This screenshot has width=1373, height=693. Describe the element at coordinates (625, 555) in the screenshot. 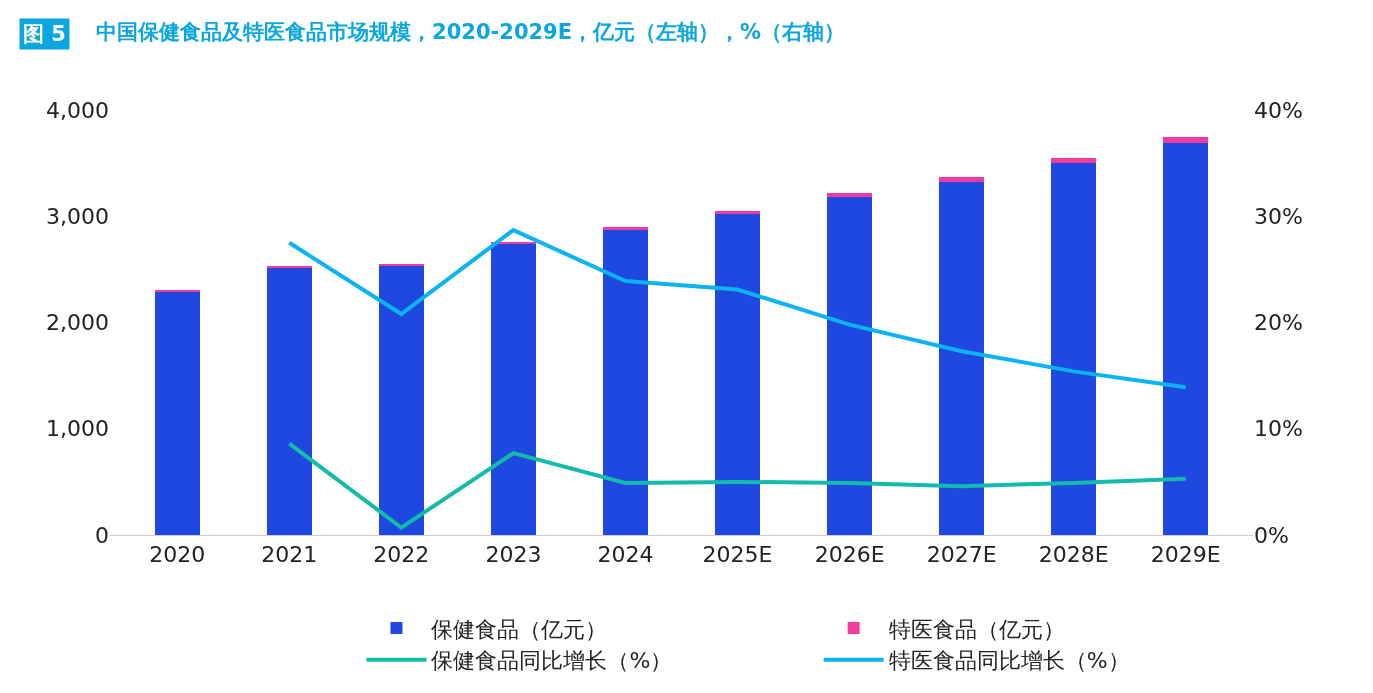

I see `x-tick-label: 2024` at that location.